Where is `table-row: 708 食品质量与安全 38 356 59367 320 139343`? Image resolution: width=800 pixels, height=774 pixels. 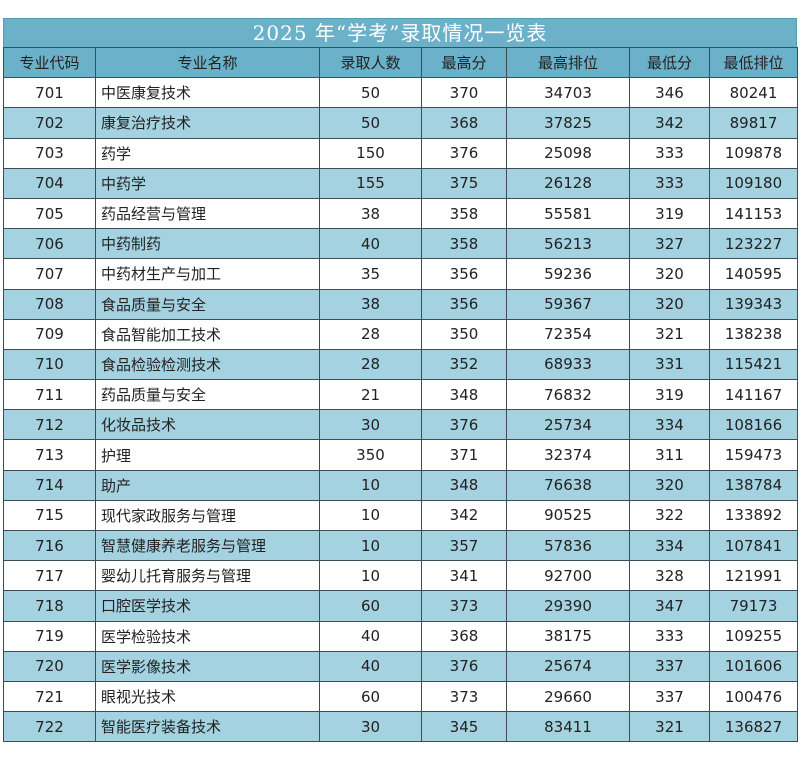 table-row: 708 食品质量与安全 38 356 59367 320 139343 is located at coordinates (400, 304).